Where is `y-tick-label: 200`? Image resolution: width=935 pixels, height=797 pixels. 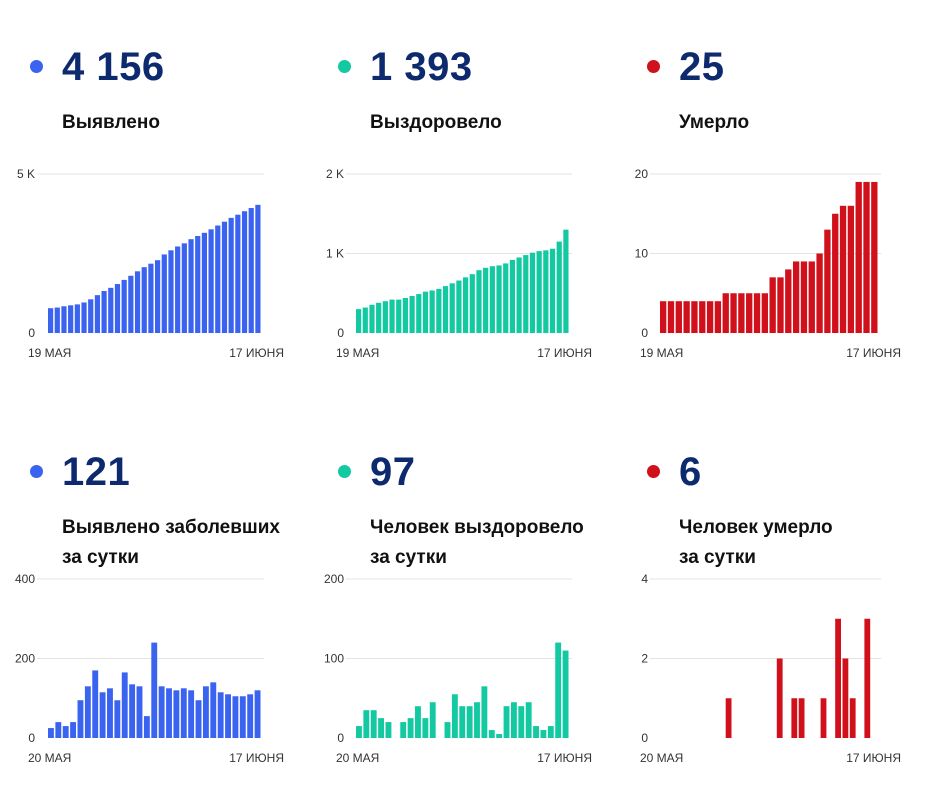 y-tick-label: 200 is located at coordinates (25, 659).